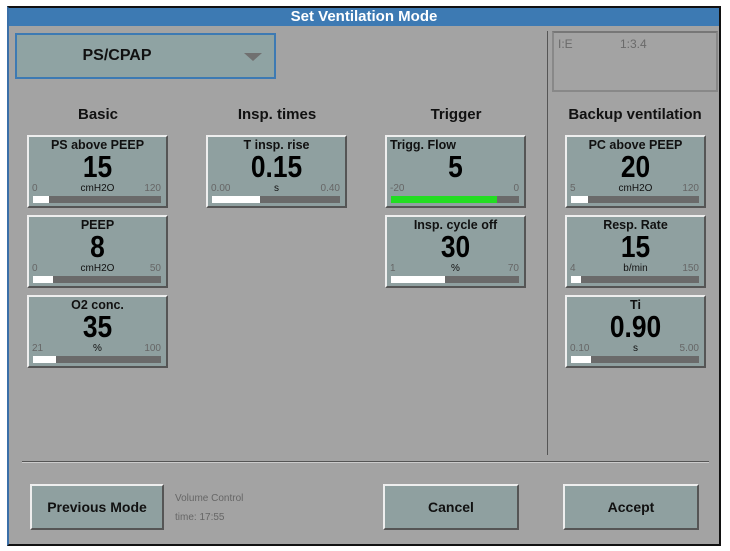  Describe the element at coordinates (97, 507) in the screenshot. I see `previous-mode-button: Previous Mode` at that location.